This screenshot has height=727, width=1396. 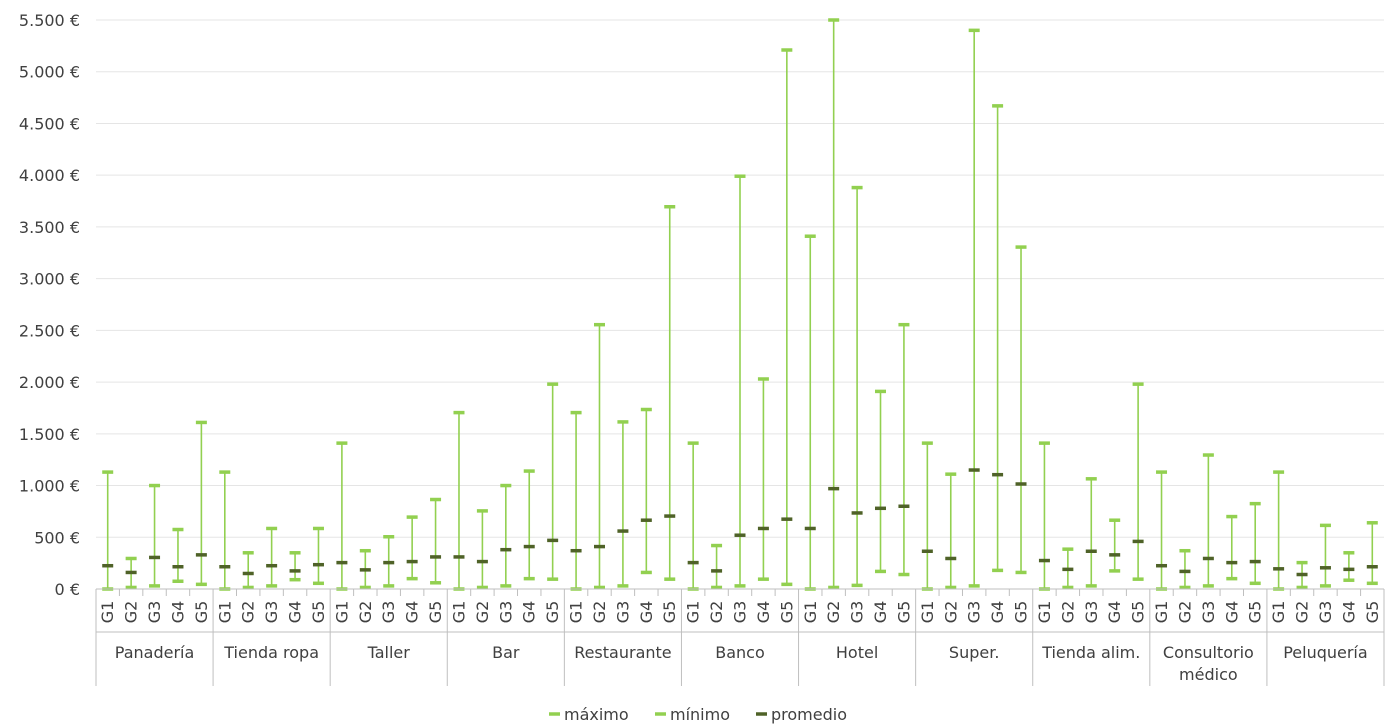 What do you see at coordinates (974, 652) in the screenshot?
I see `x-group-label: Super.` at bounding box center [974, 652].